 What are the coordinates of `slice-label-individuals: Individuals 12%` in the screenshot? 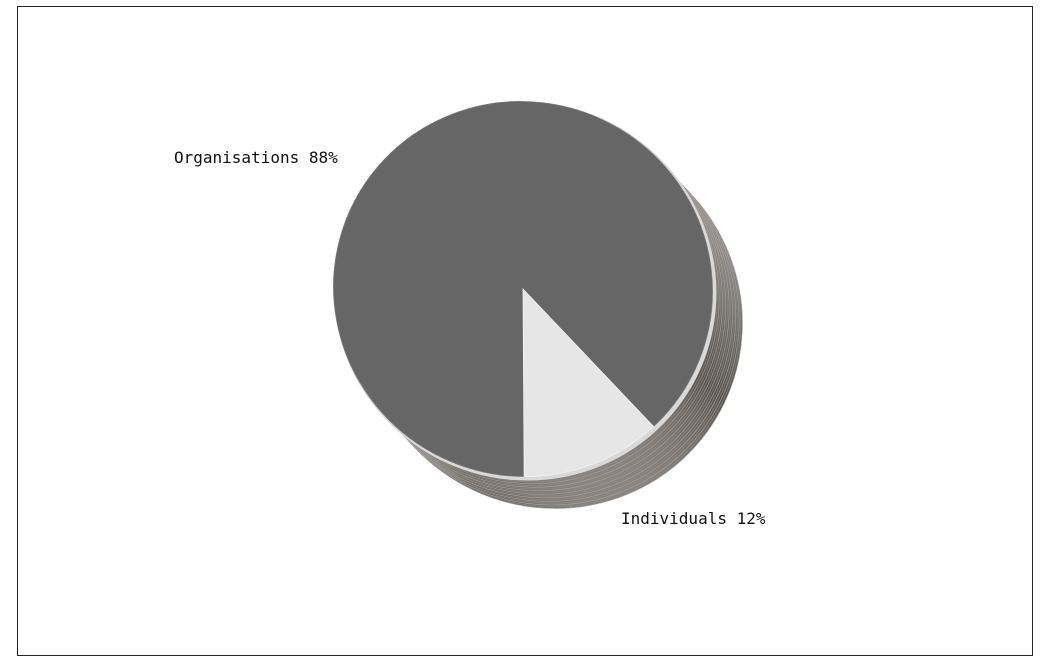 It's located at (693, 518).